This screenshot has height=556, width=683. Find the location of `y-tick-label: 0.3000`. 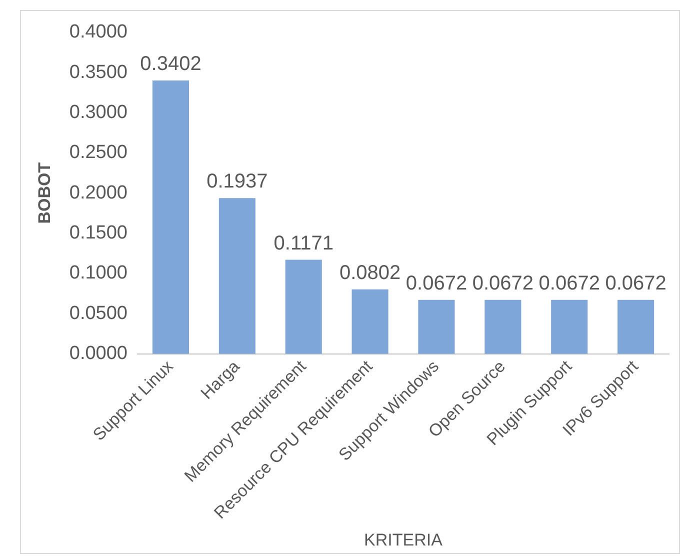

y-tick-label: 0.3000 is located at coordinates (98, 112).